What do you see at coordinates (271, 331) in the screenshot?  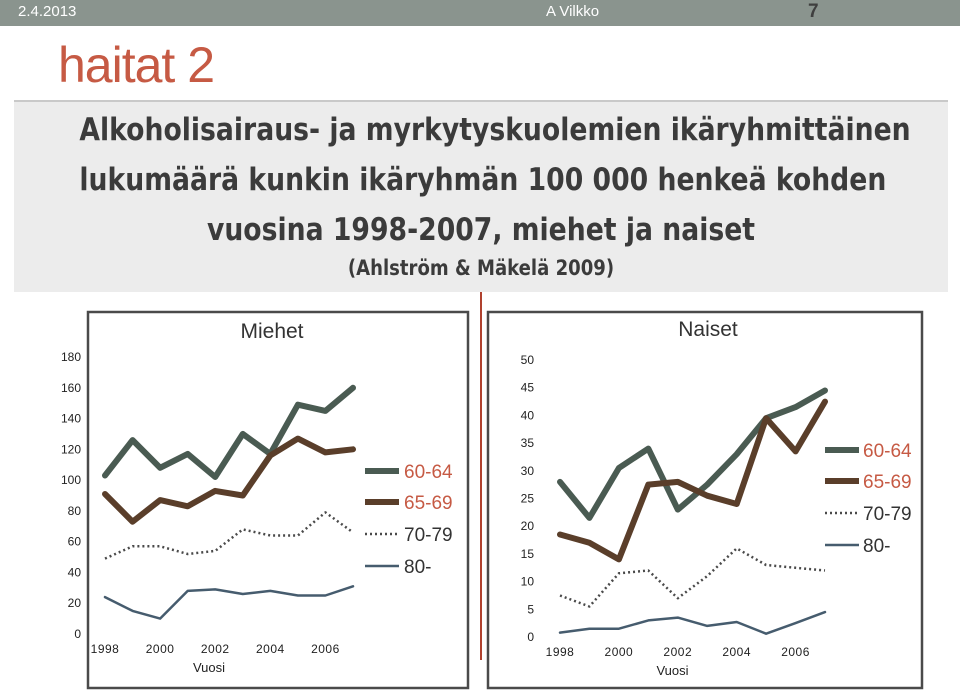 I see `men-chart-title: Miehet` at bounding box center [271, 331].